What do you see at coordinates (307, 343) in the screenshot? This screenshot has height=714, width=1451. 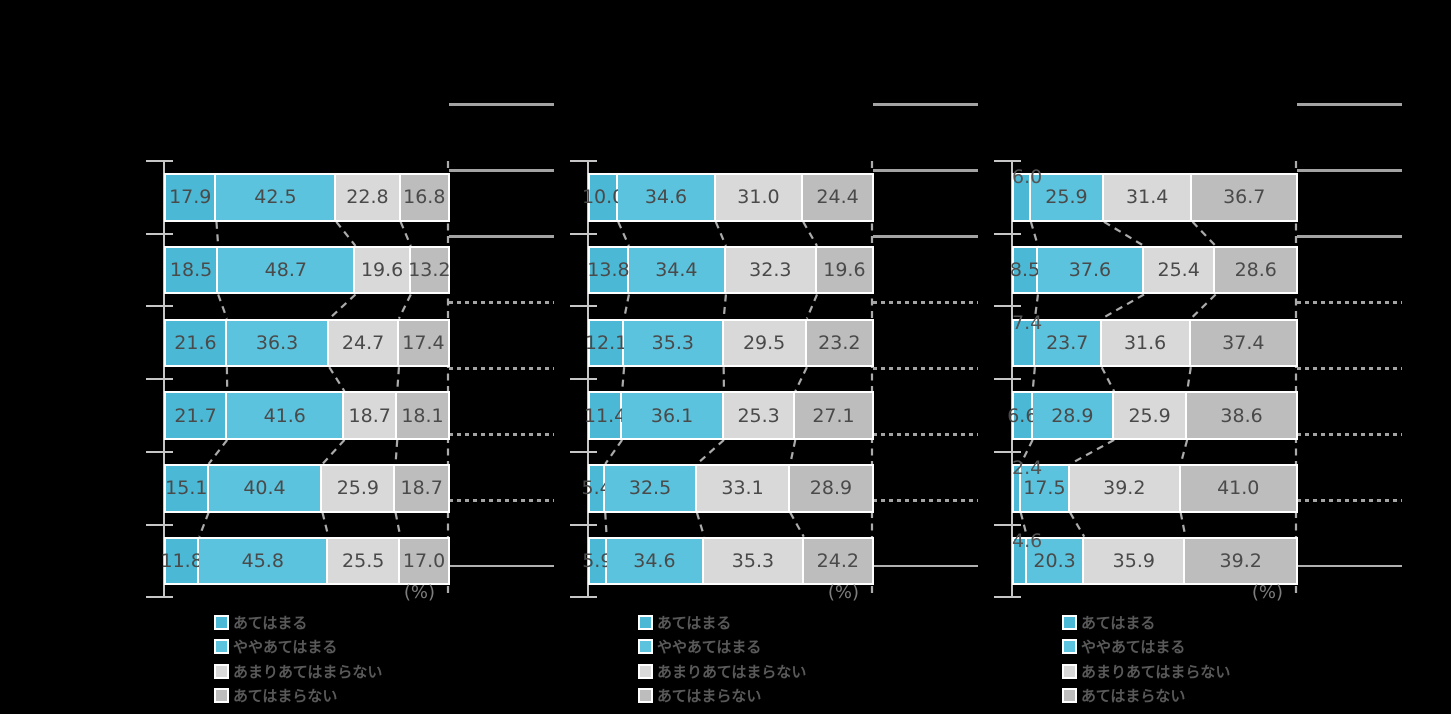 I see `bar-row: 21.6 36.3 24.7 17.4` at bounding box center [307, 343].